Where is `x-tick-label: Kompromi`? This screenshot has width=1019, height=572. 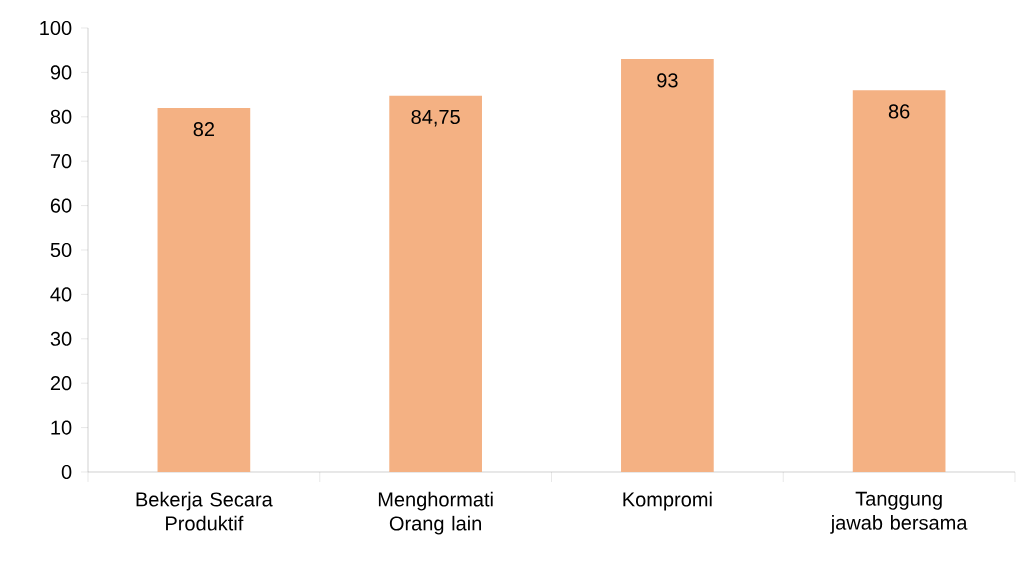 x-tick-label: Kompromi is located at coordinates (667, 501).